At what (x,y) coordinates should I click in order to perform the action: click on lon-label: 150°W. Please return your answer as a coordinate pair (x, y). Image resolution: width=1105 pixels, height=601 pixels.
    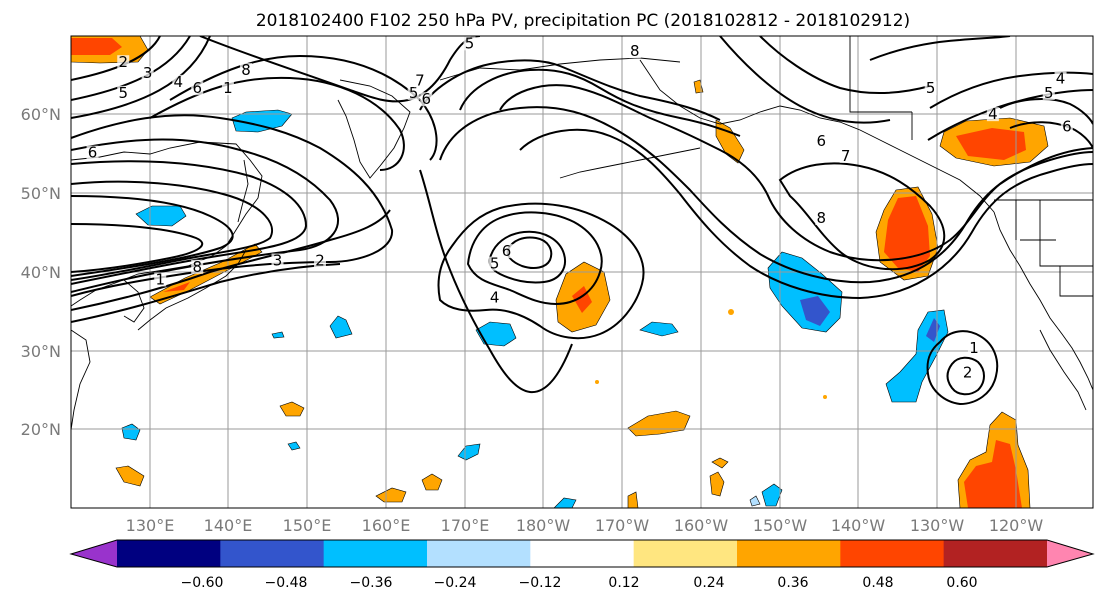
    Looking at the image, I should click on (780, 525).